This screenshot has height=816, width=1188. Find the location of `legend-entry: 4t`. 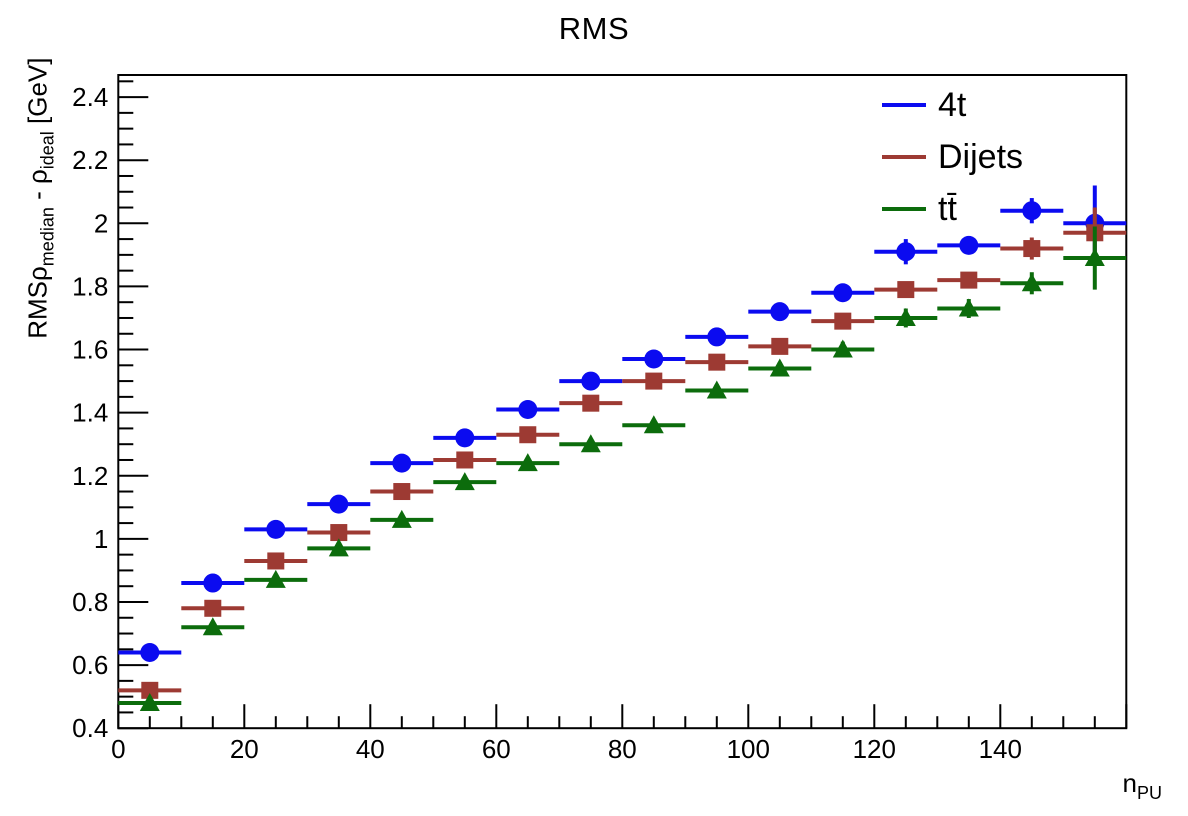

legend-entry: 4t is located at coordinates (952, 105).